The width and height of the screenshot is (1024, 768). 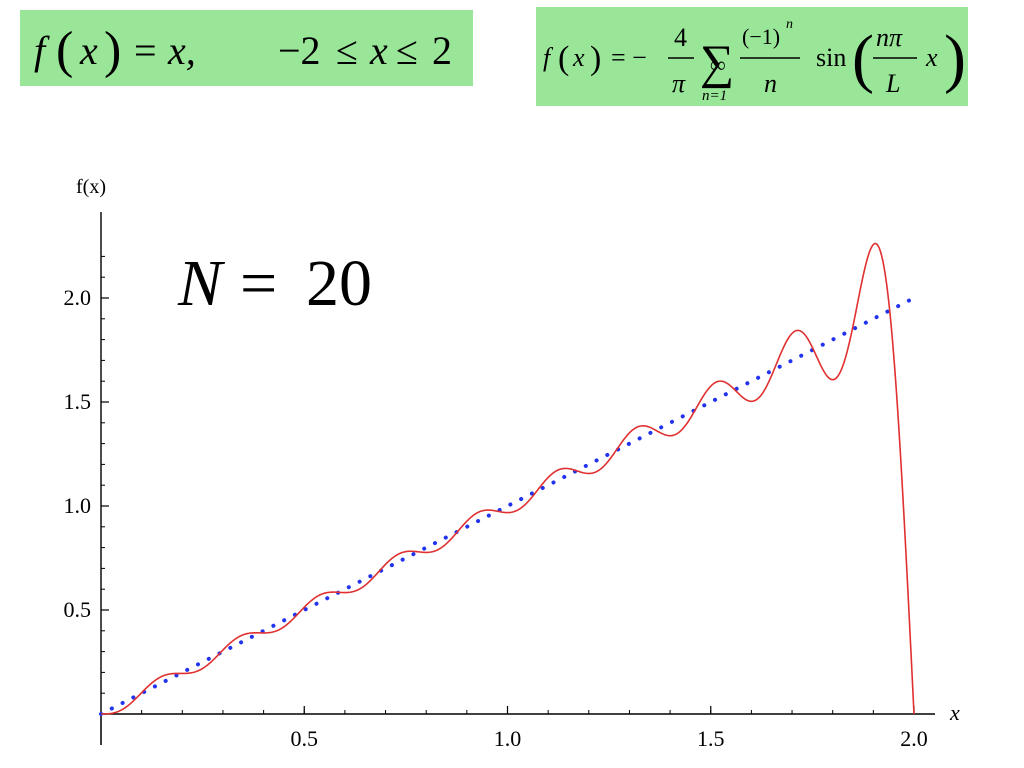 What do you see at coordinates (64, 50) in the screenshot?
I see `formula-left-paren-open: (` at bounding box center [64, 50].